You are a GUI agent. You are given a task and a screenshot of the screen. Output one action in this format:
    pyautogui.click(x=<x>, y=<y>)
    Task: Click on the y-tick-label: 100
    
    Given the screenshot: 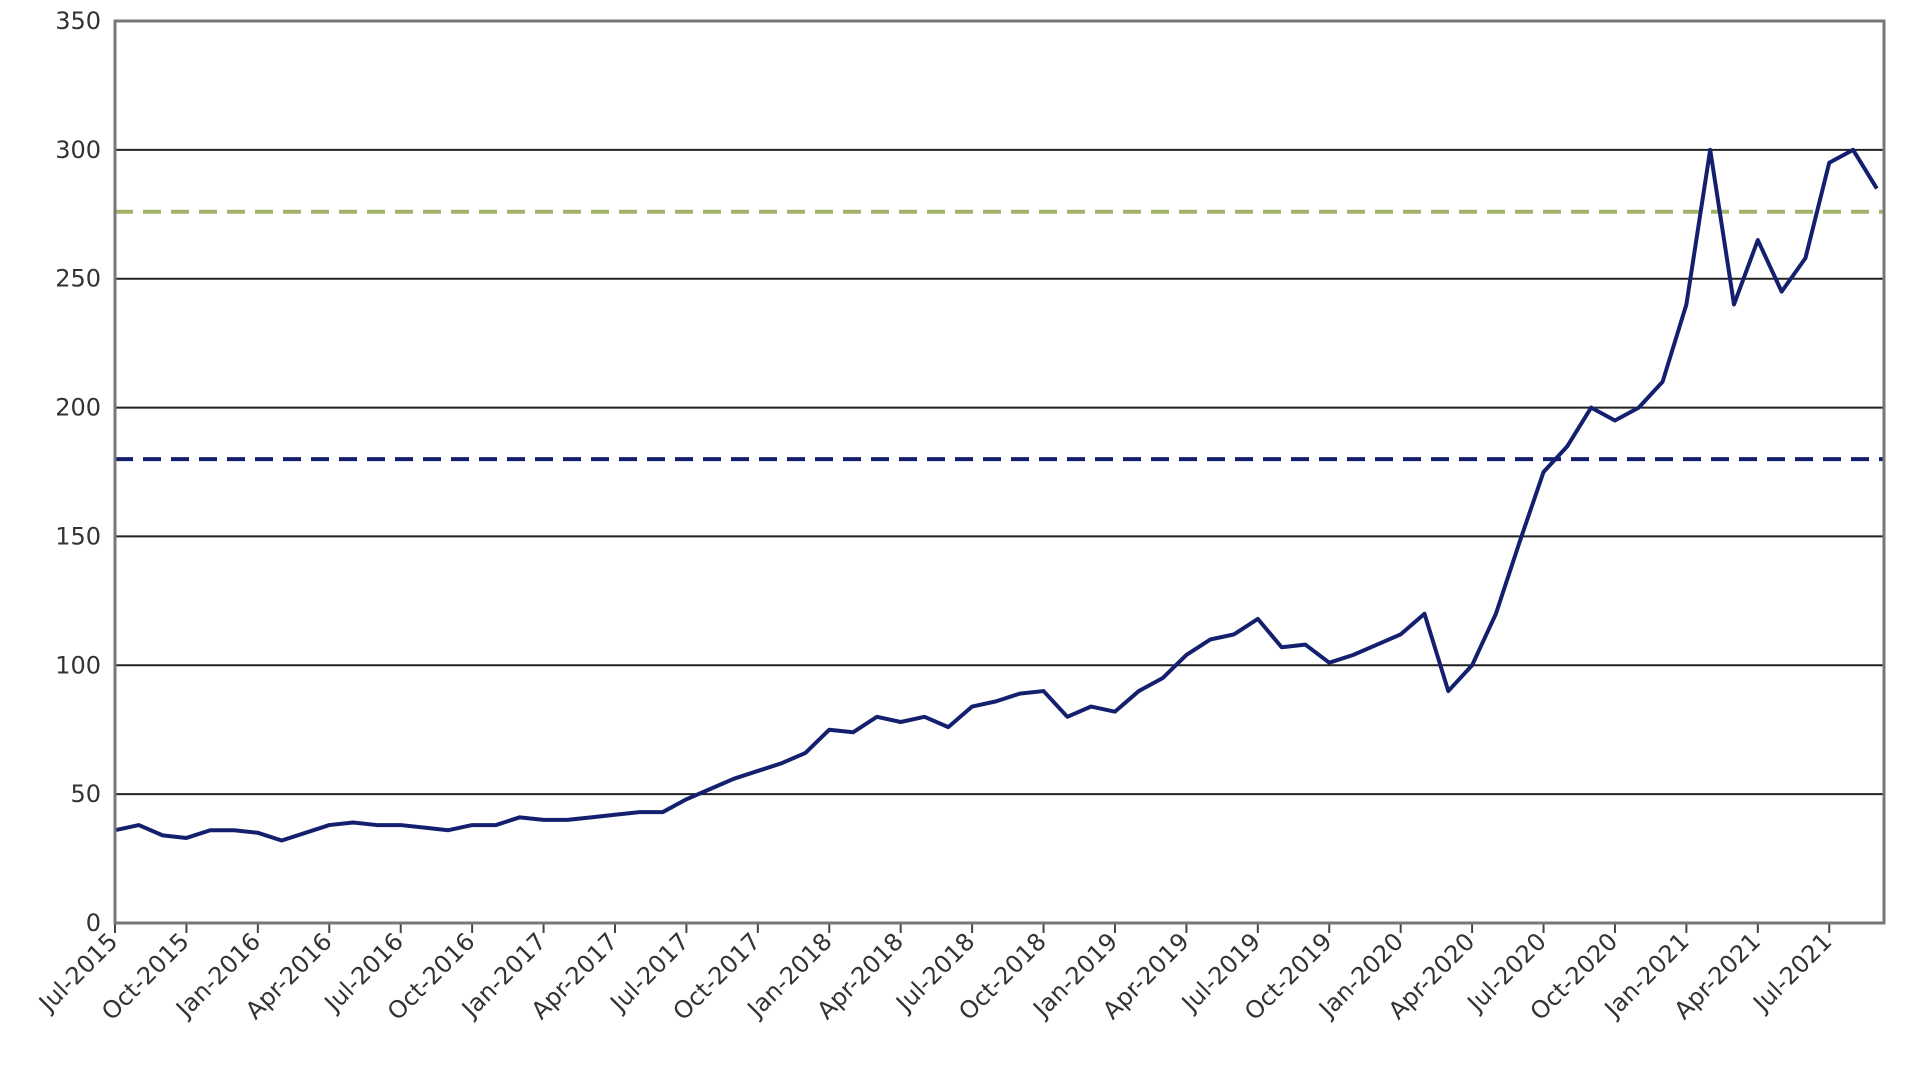 What is the action you would take?
    pyautogui.click(x=78, y=665)
    